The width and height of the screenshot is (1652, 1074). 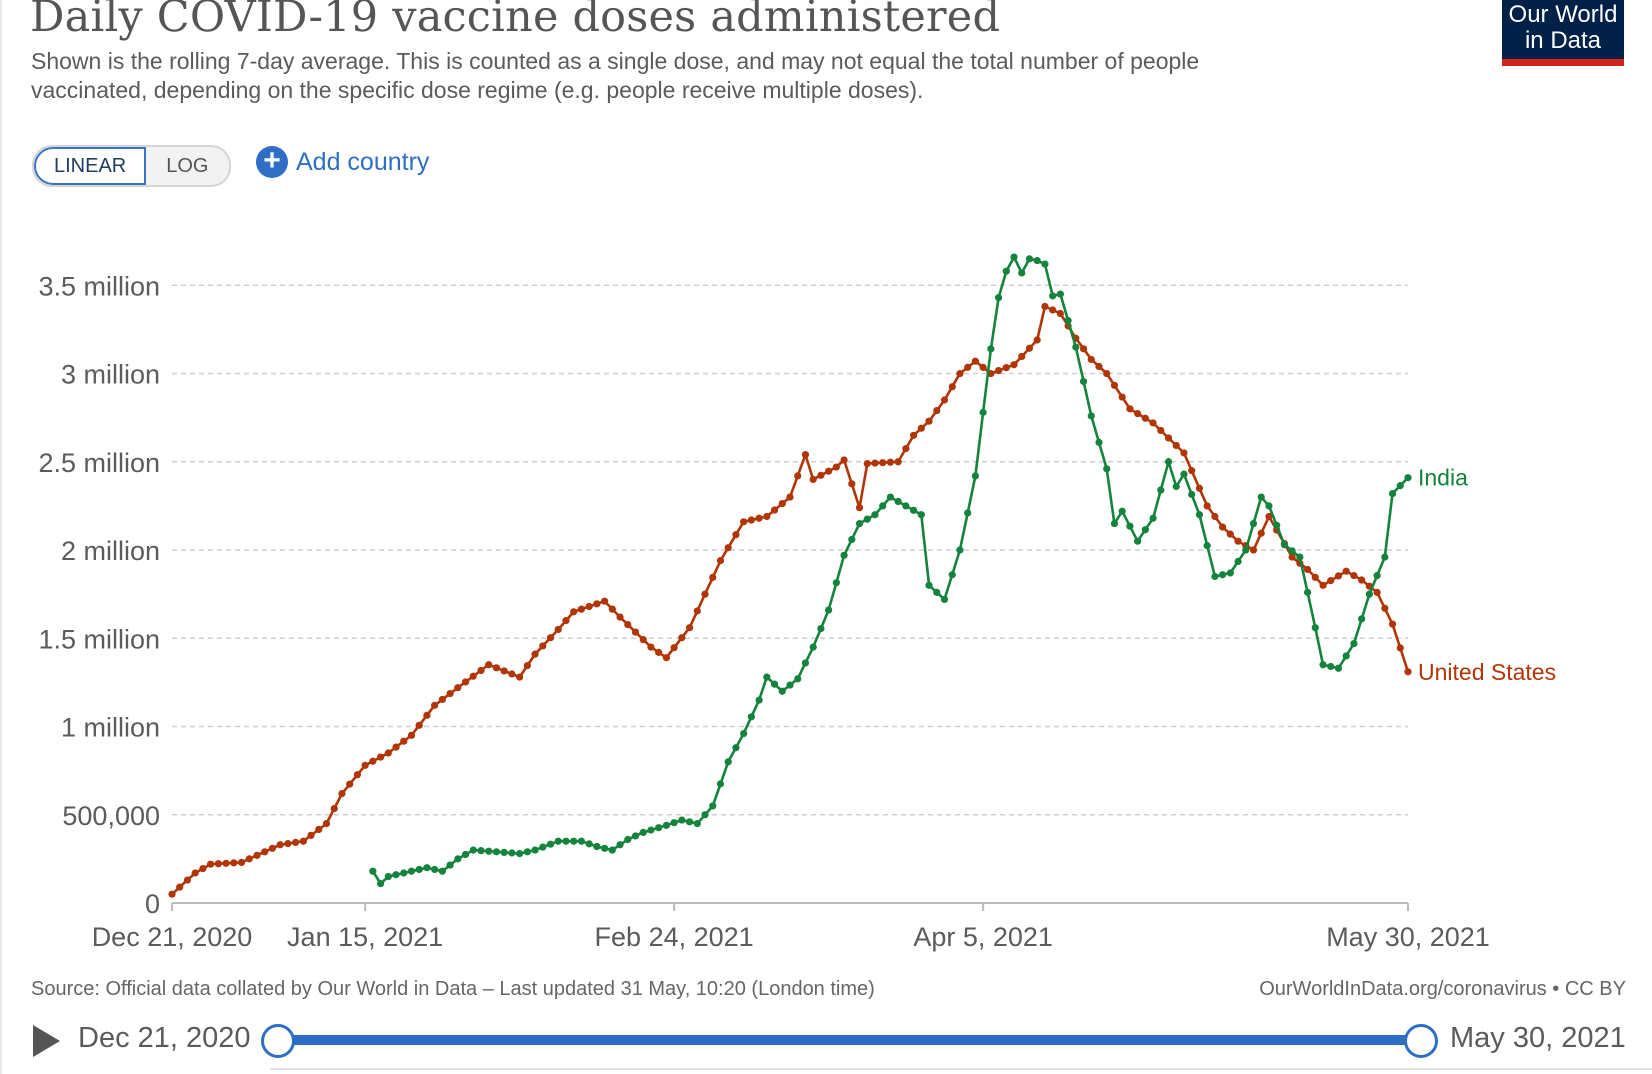 I want to click on timeline-track, so click(x=850, y=1040).